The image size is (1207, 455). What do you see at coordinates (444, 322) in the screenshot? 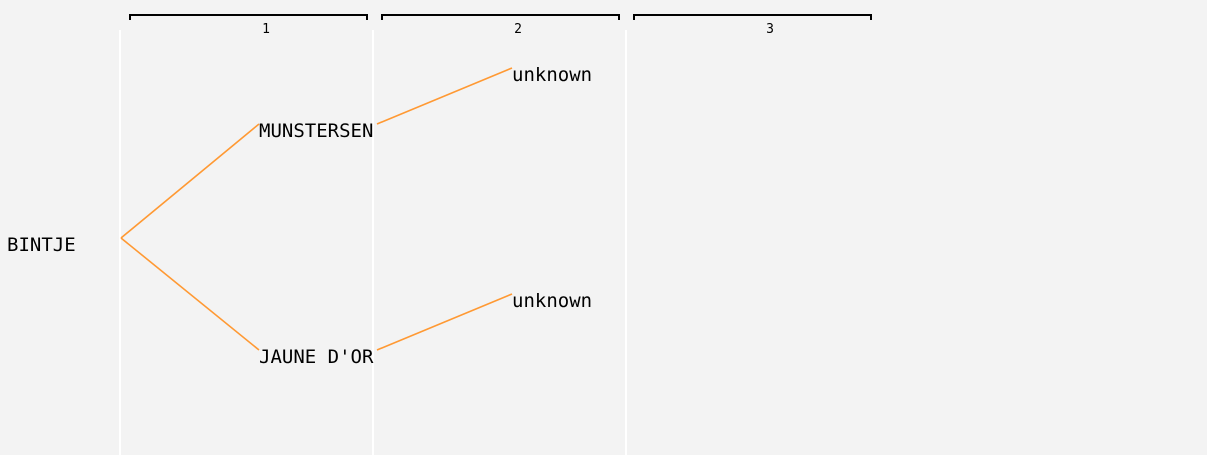
I see `edge-jaune-dor-to-unknown` at bounding box center [444, 322].